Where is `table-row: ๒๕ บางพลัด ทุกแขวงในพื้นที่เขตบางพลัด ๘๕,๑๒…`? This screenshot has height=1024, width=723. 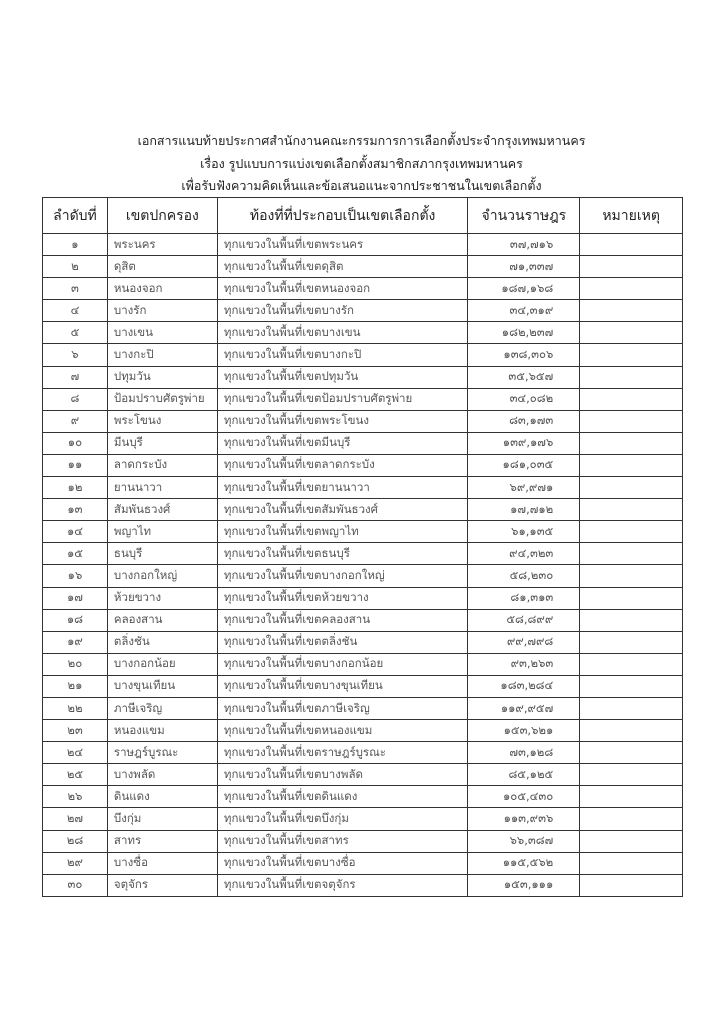
table-row: ๒๕ บางพลัด ทุกแขวงในพื้นที่เขตบางพลัด ๘๕,๑๒… is located at coordinates (362, 775).